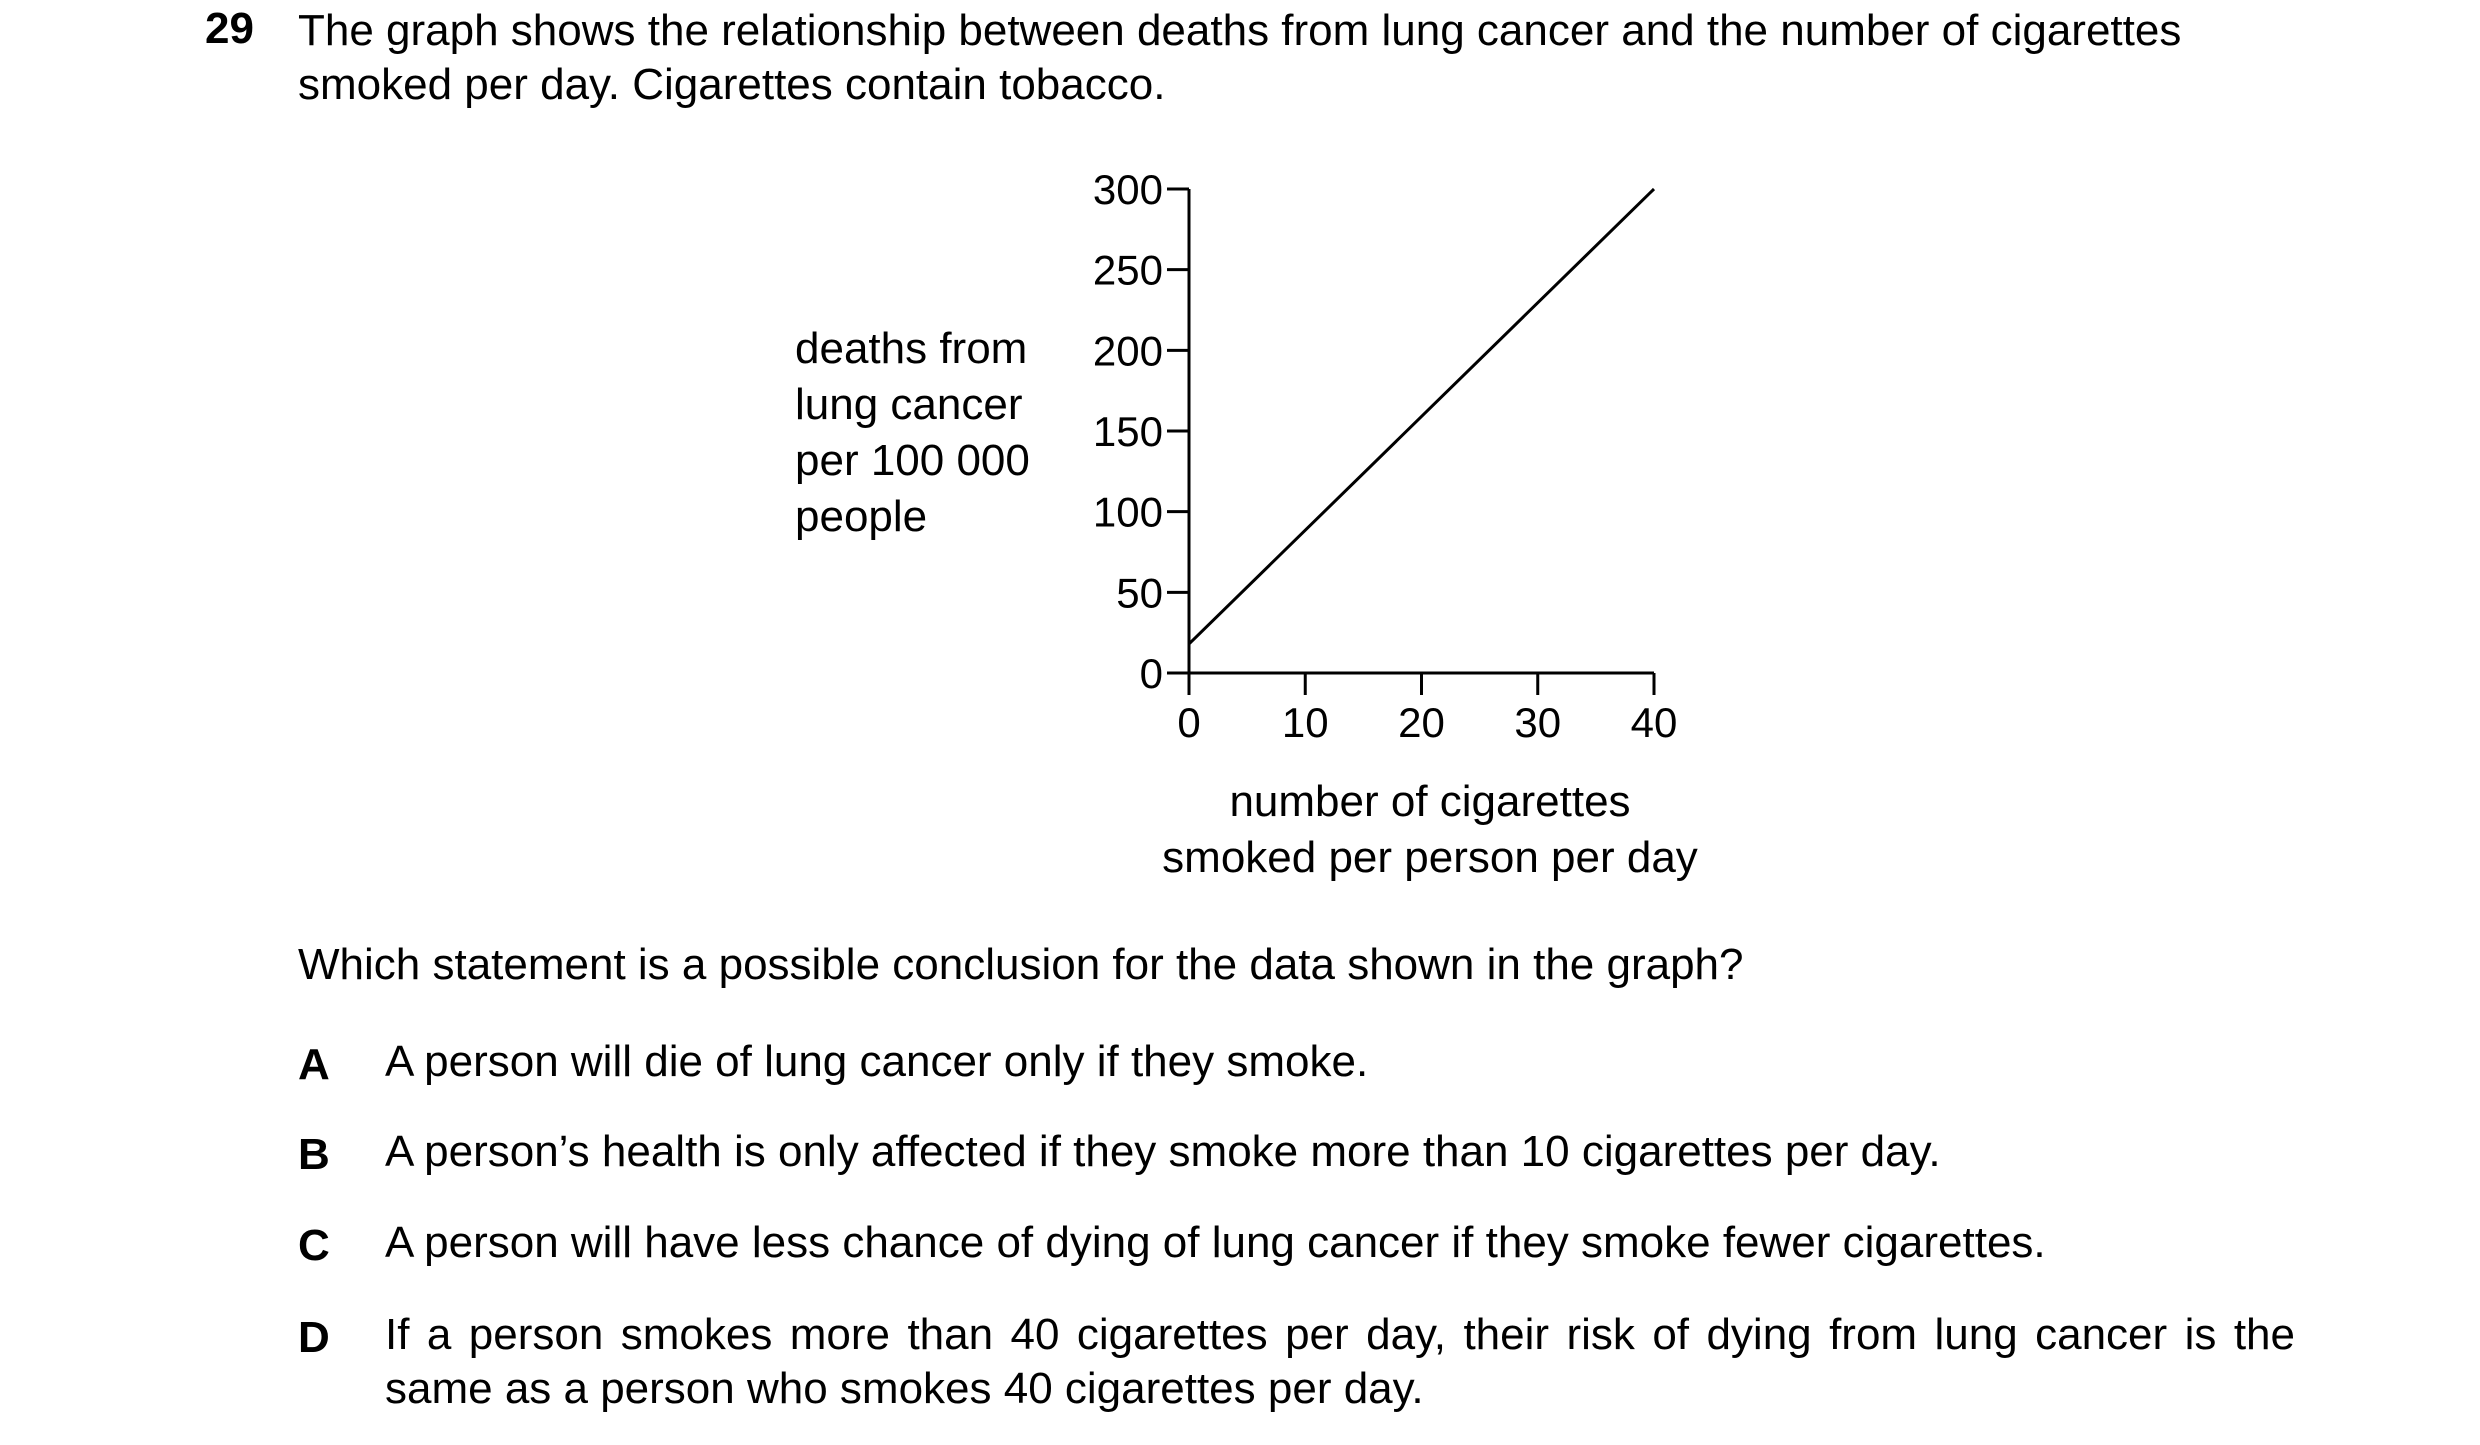  I want to click on y-tick-label: 250, so click(1128, 270).